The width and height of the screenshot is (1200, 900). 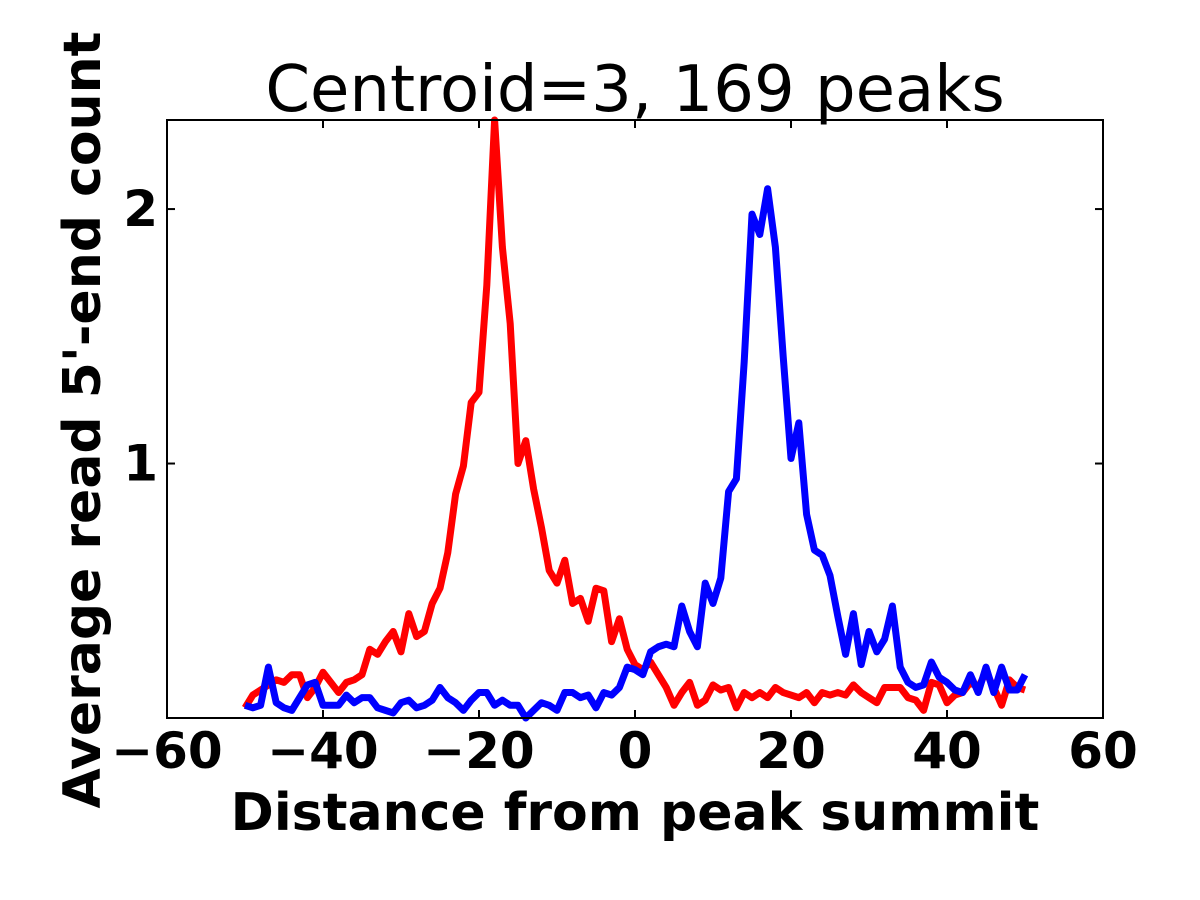 I want to click on y-tick-label: 2, so click(x=140, y=209).